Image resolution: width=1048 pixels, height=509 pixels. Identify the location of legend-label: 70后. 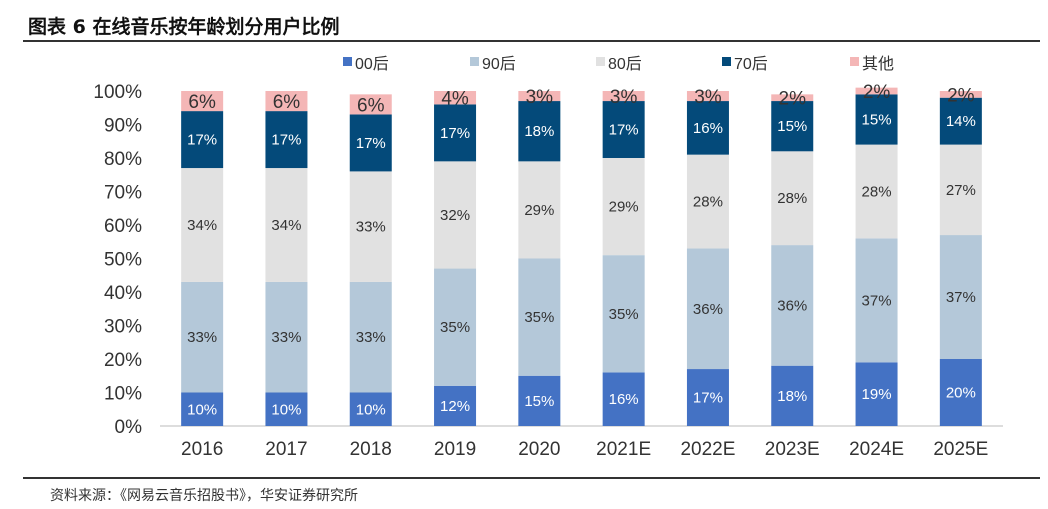
(751, 64).